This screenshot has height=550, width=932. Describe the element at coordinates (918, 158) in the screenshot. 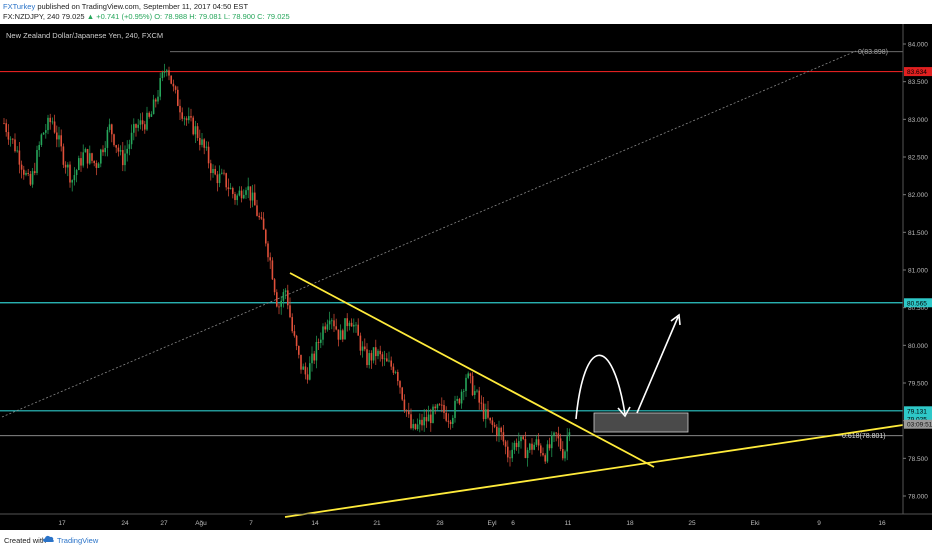

I see `y-tick-label: 82.500` at that location.